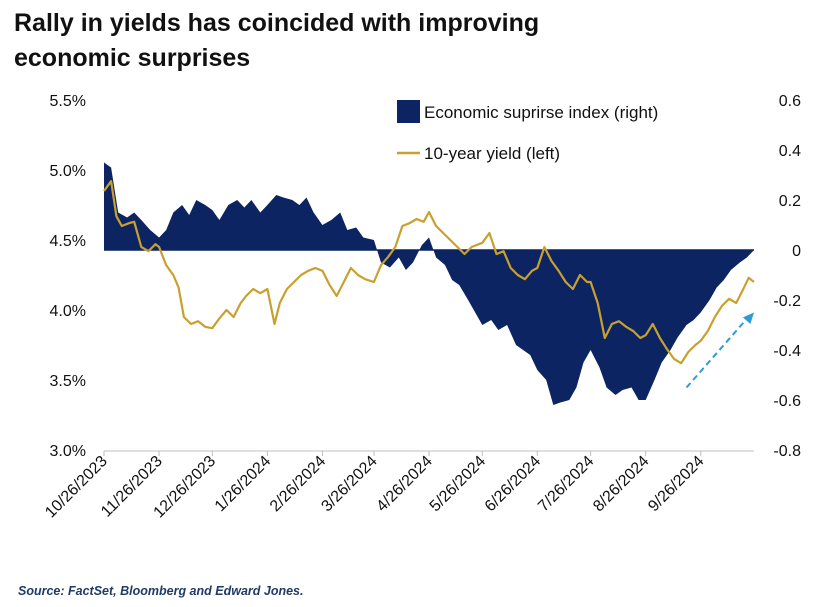 The height and width of the screenshot is (607, 816). Describe the element at coordinates (787, 276) in the screenshot. I see `right-axis: -0.8 -0.6 -0.4 -0.2 0 0.2 0.4 0.6` at that location.